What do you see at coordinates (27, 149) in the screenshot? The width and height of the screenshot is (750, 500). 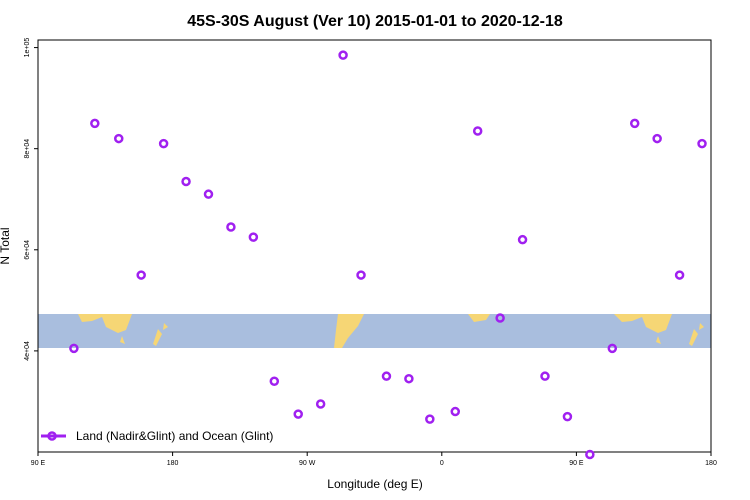 I see `y-tick-label: 8e+04` at bounding box center [27, 149].